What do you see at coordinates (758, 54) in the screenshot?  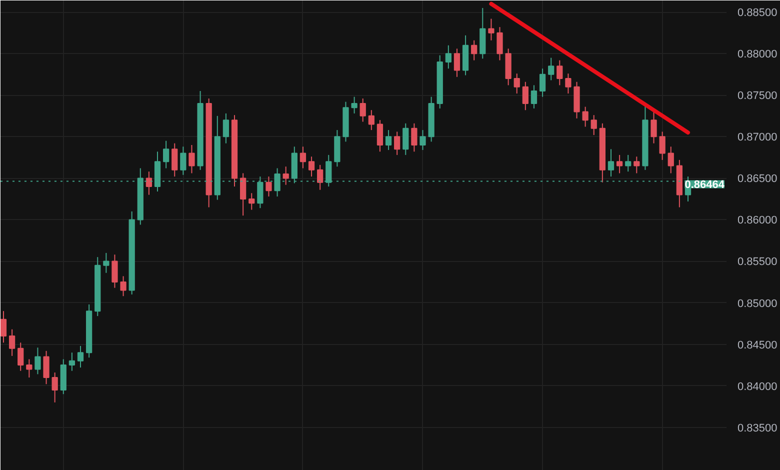 I see `y-tick-label: 0.88000` at bounding box center [758, 54].